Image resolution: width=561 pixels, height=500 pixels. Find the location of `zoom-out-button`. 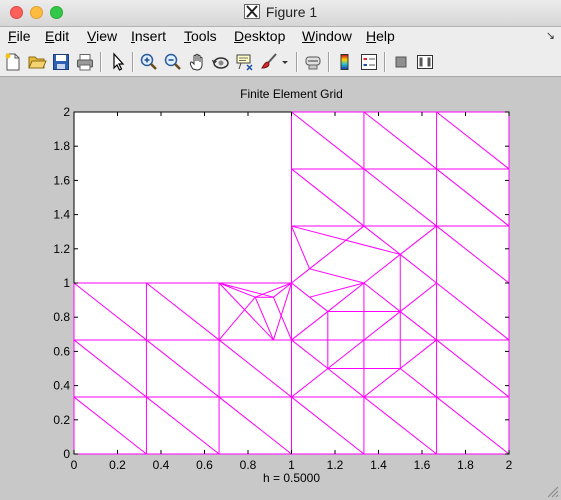

zoom-out-button is located at coordinates (173, 62).